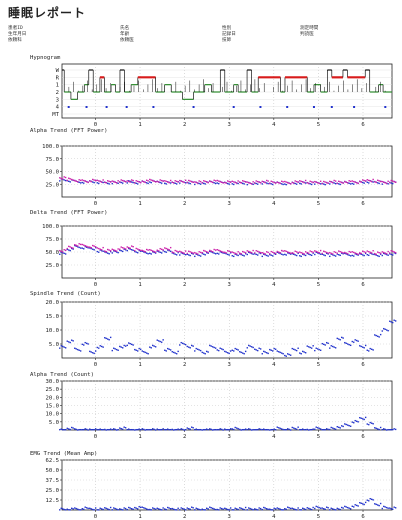  I want to click on spindle-title: Spindle Trend (Count), so click(65, 294).